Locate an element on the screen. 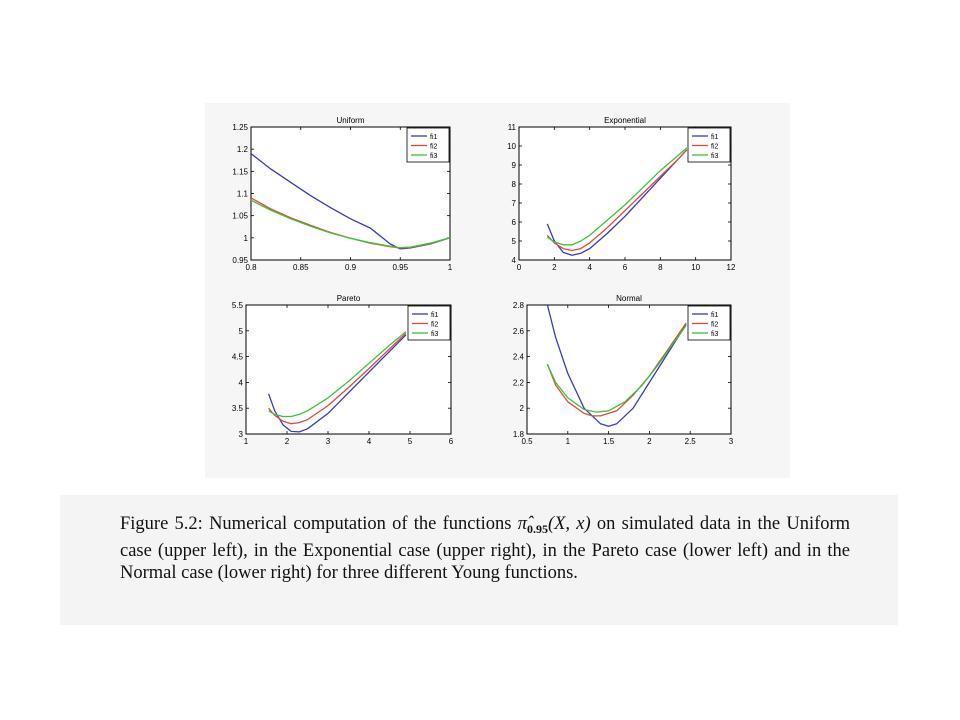 The width and height of the screenshot is (960, 720). x-tick-label: 10 is located at coordinates (695, 267).